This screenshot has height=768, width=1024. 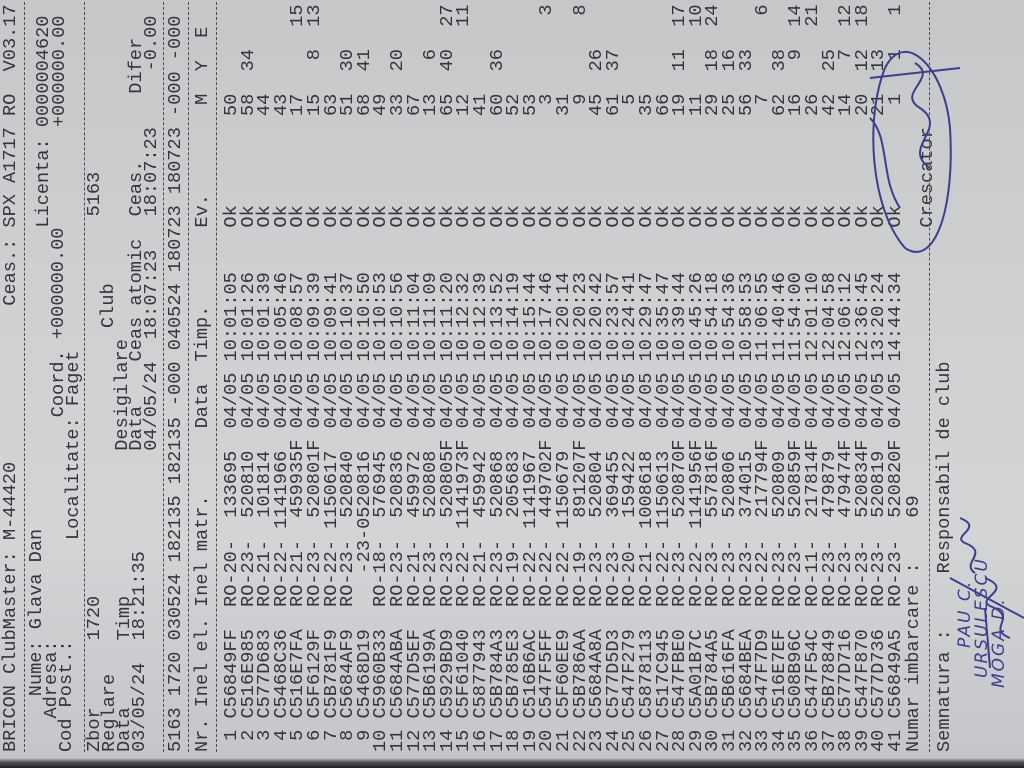 I want to click on col-header-e: E, so click(x=202, y=32).